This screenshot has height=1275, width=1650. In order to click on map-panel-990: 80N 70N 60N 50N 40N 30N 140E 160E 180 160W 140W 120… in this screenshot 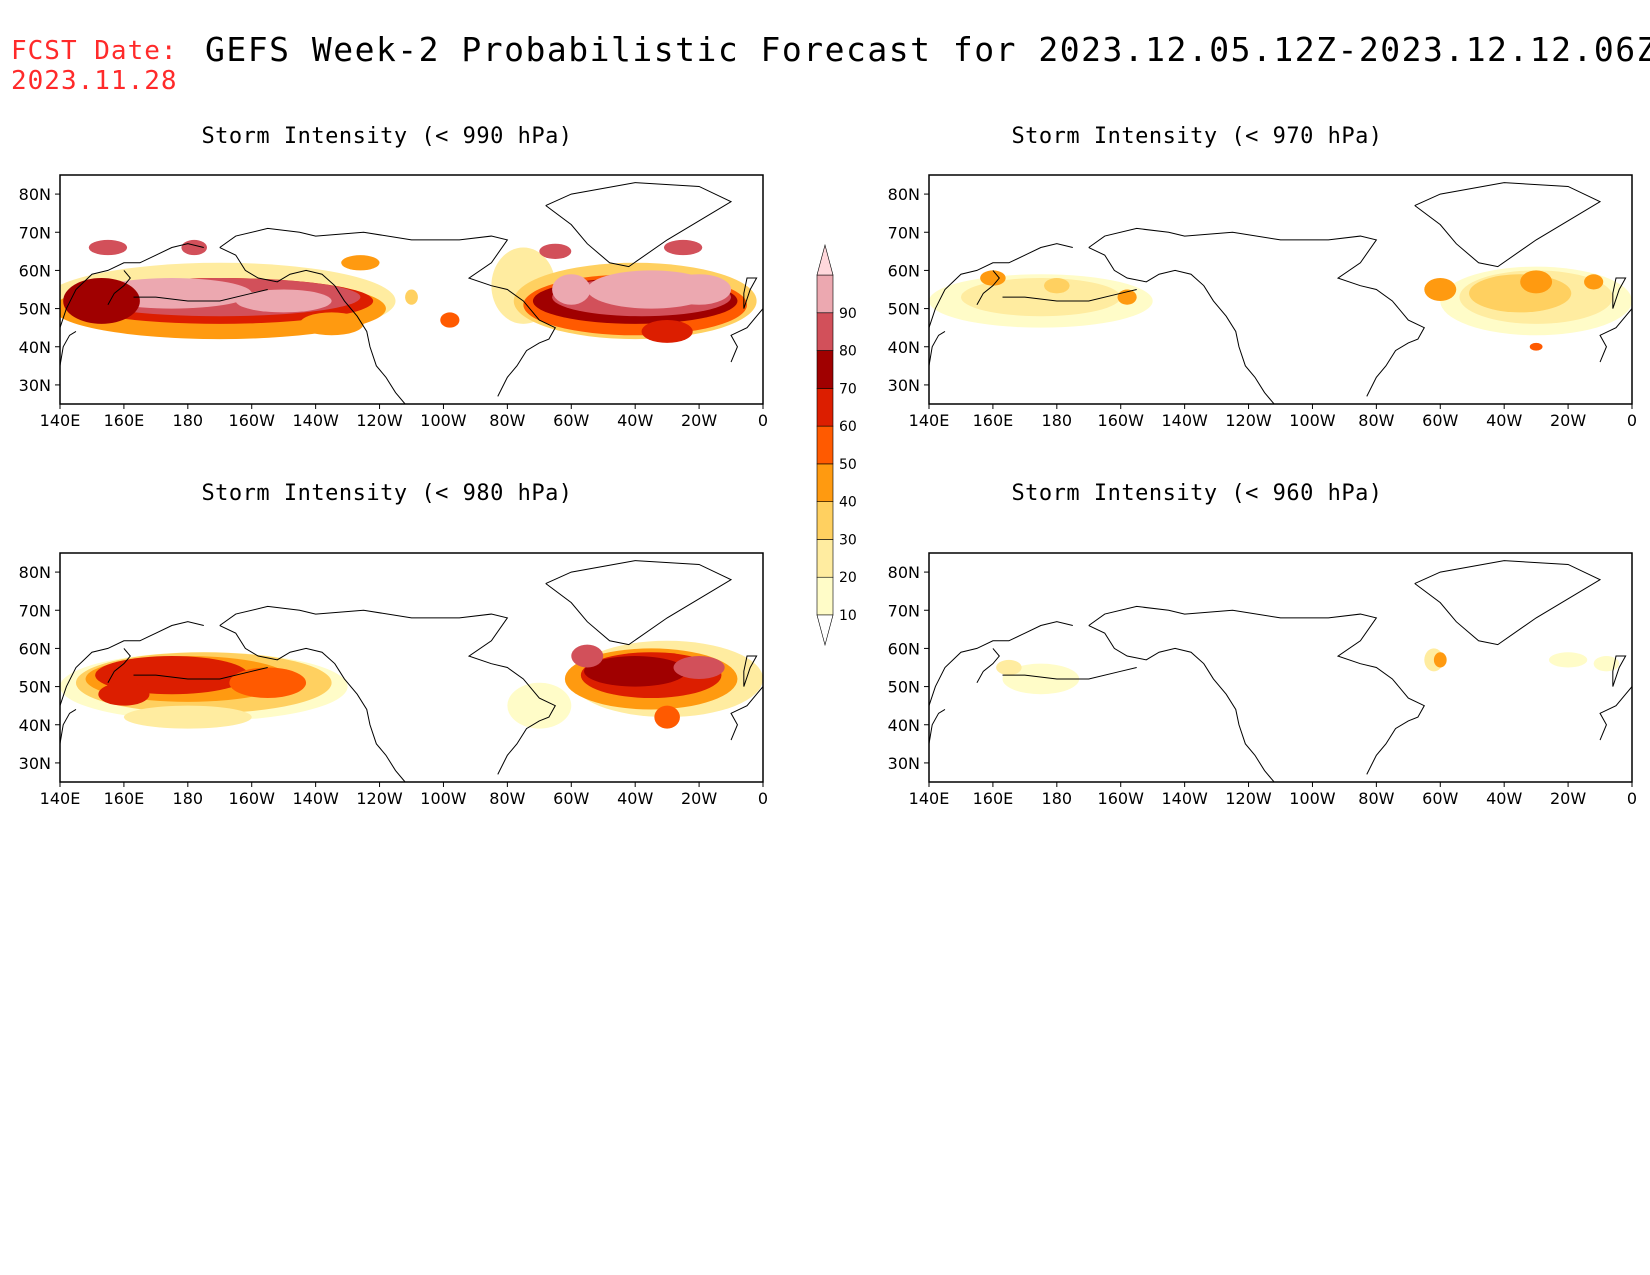, I will do `click(393, 302)`.